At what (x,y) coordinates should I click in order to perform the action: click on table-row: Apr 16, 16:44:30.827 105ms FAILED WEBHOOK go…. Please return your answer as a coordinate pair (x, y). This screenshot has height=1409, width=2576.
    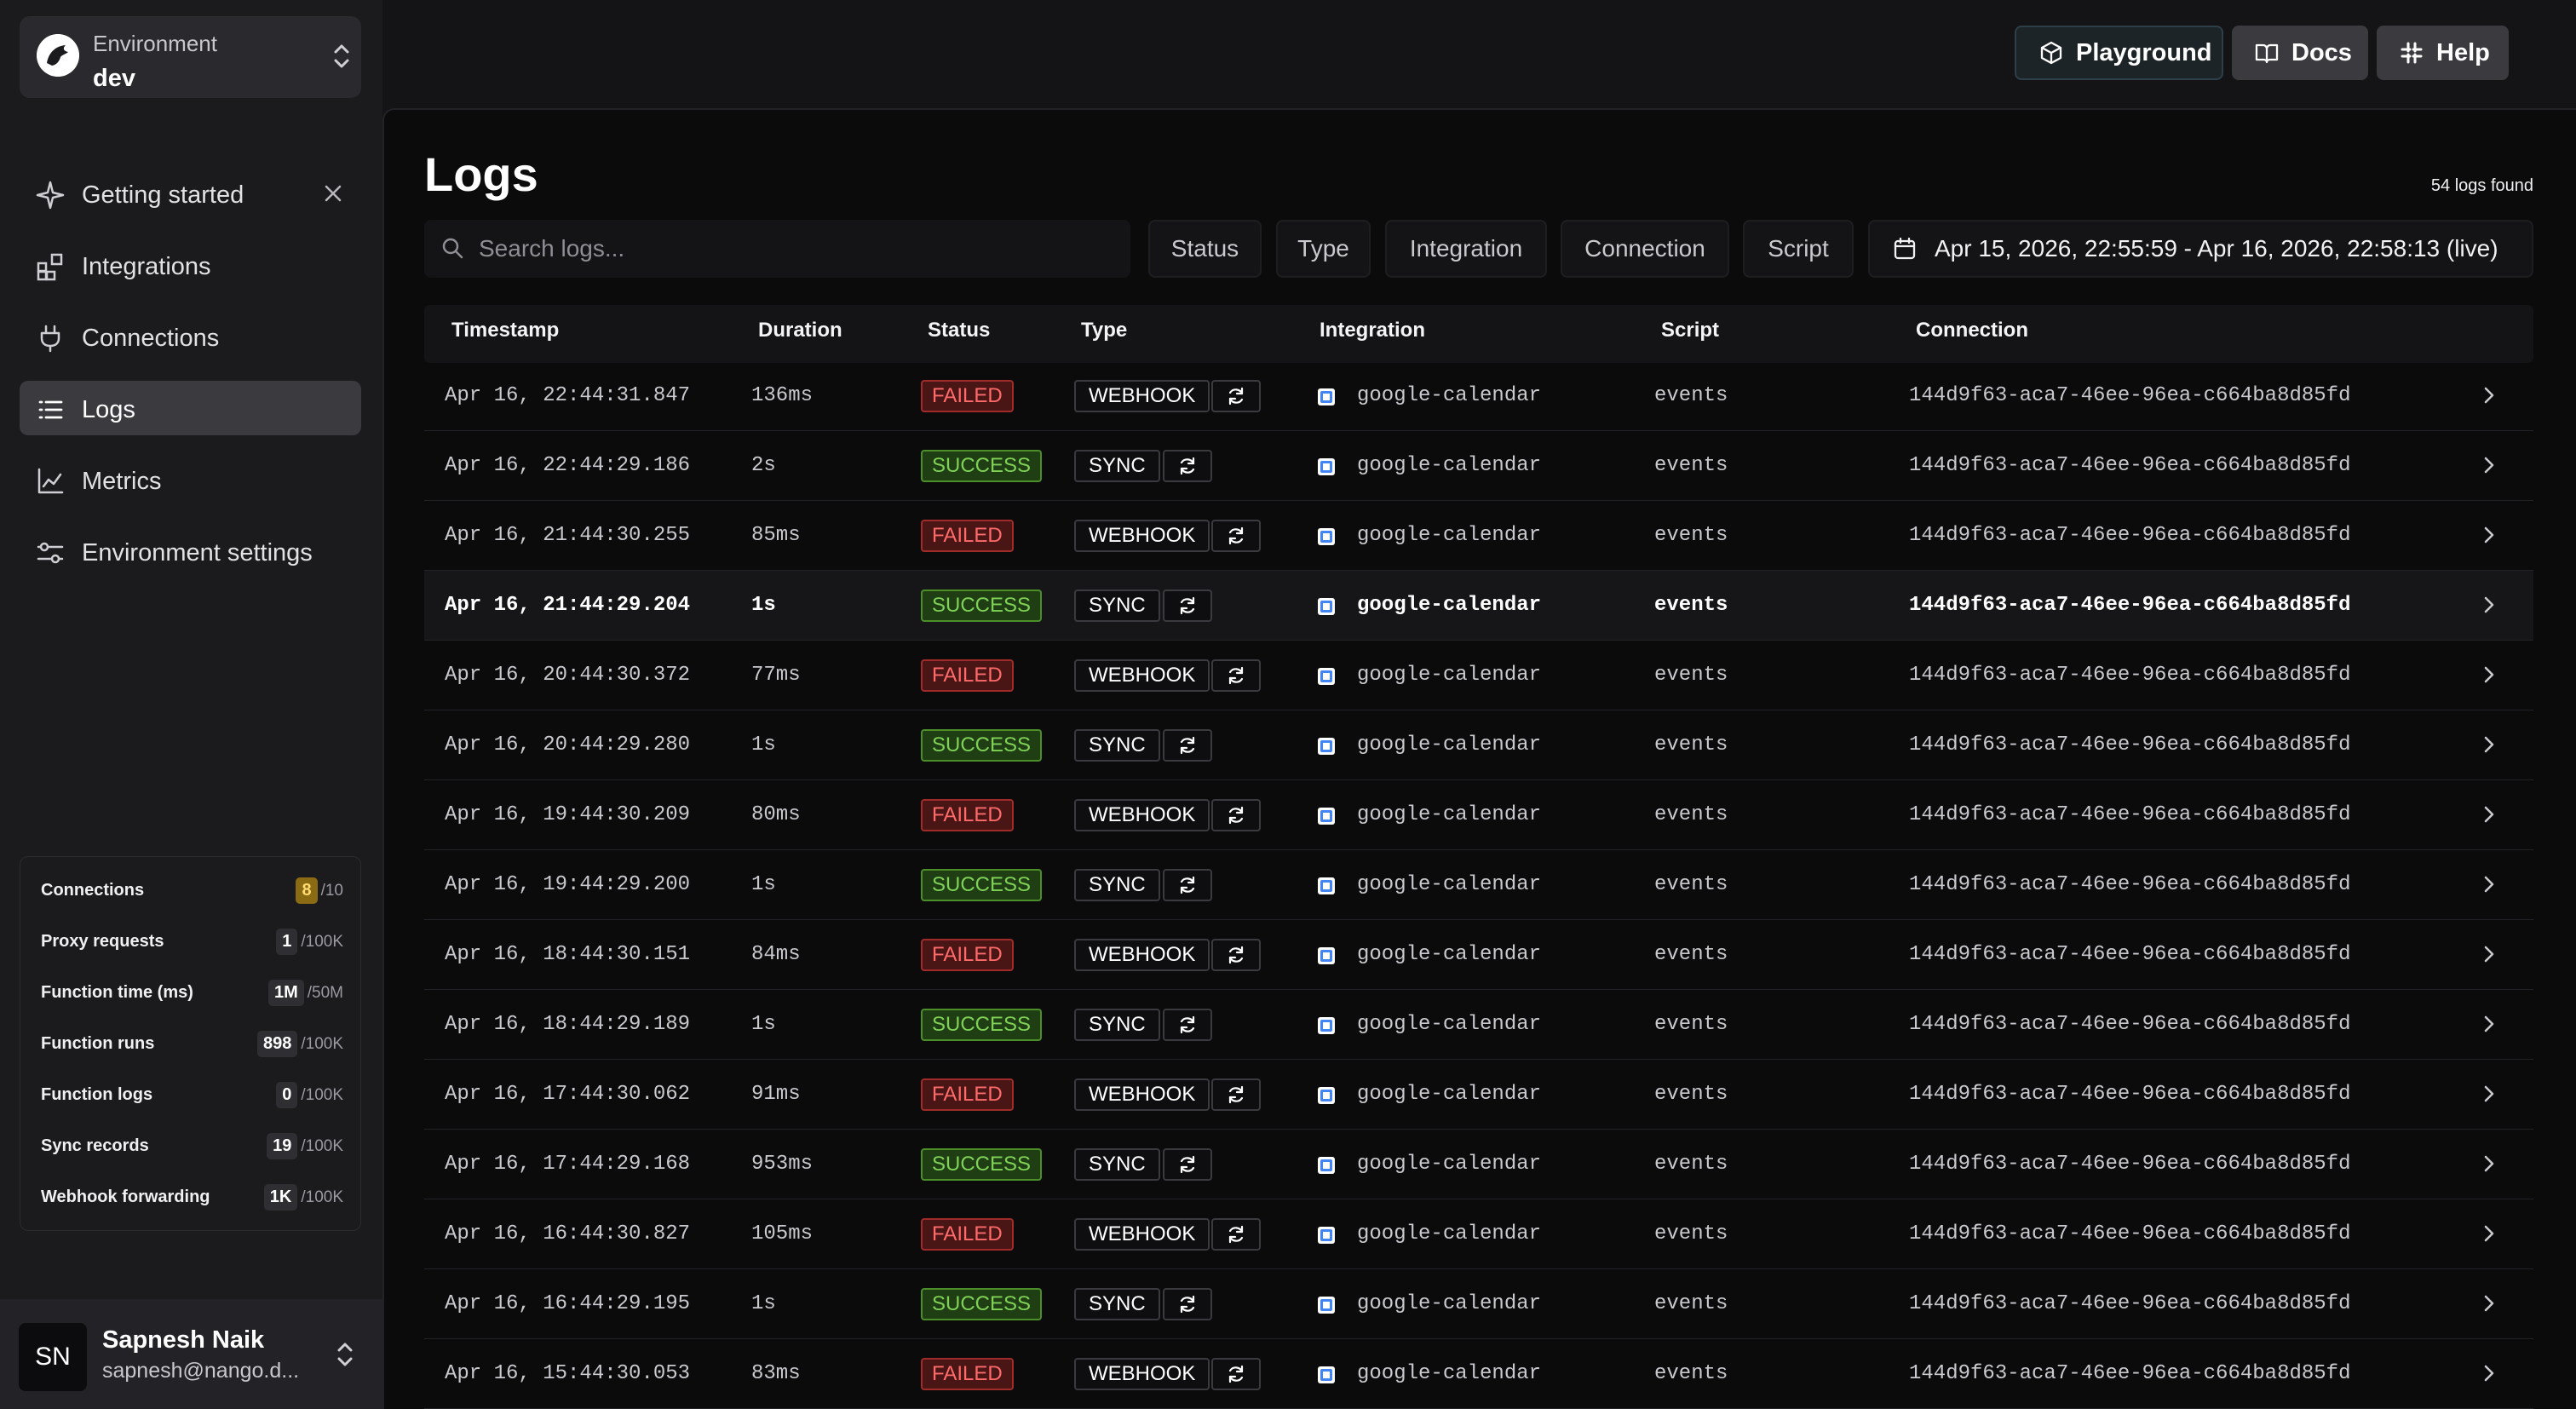
    Looking at the image, I should click on (1478, 1234).